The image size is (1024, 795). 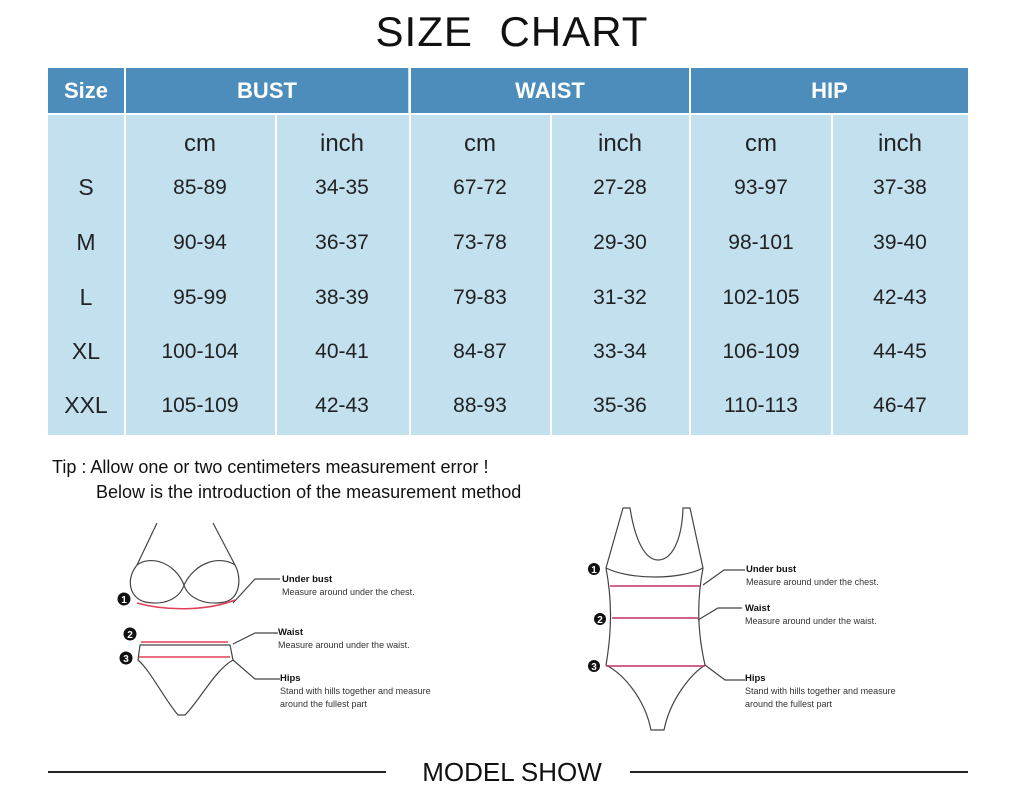 I want to click on size-header: Size, so click(x=86, y=90).